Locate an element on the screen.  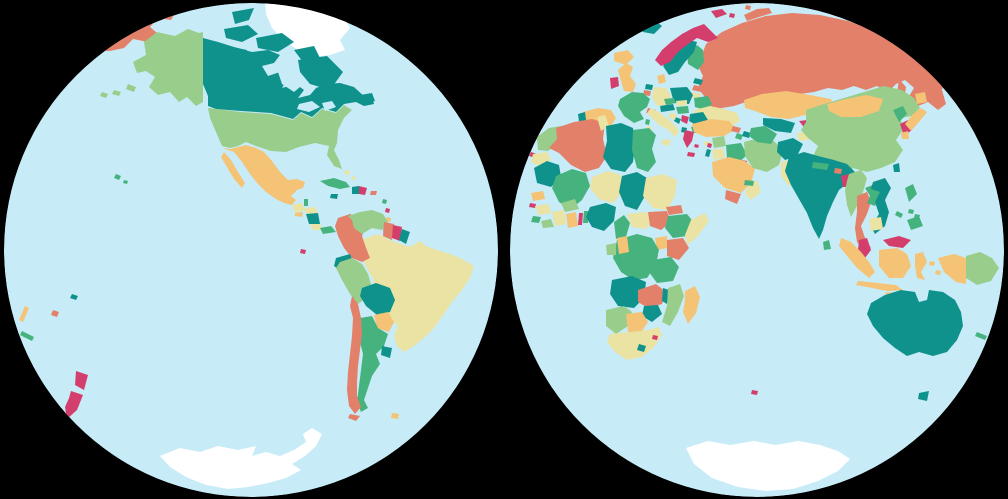
country-lesser-antilles is located at coordinates (388, 219).